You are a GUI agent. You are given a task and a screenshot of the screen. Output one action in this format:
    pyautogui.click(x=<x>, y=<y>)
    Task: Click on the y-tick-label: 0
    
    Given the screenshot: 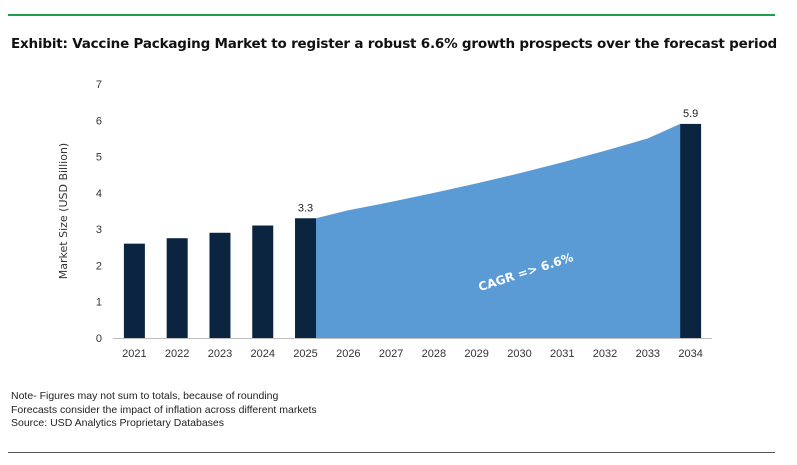 What is the action you would take?
    pyautogui.click(x=99, y=339)
    